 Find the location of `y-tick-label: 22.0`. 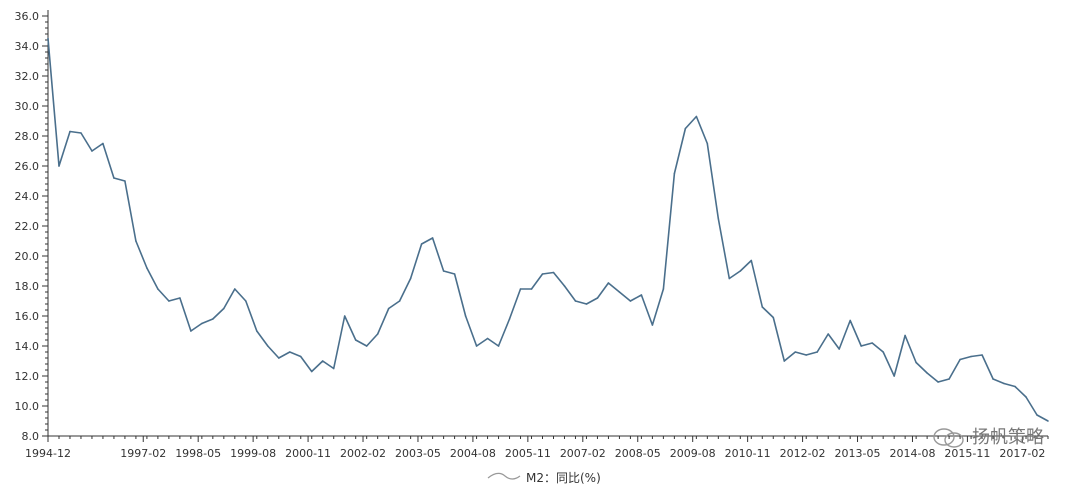

y-tick-label: 22.0 is located at coordinates (27, 226).